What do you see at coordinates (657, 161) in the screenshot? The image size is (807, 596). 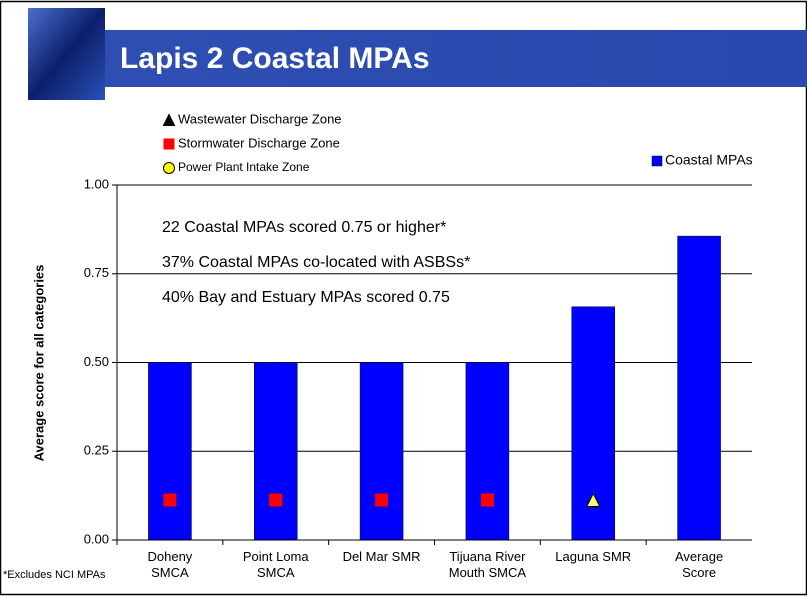 I see `legend-swatch` at bounding box center [657, 161].